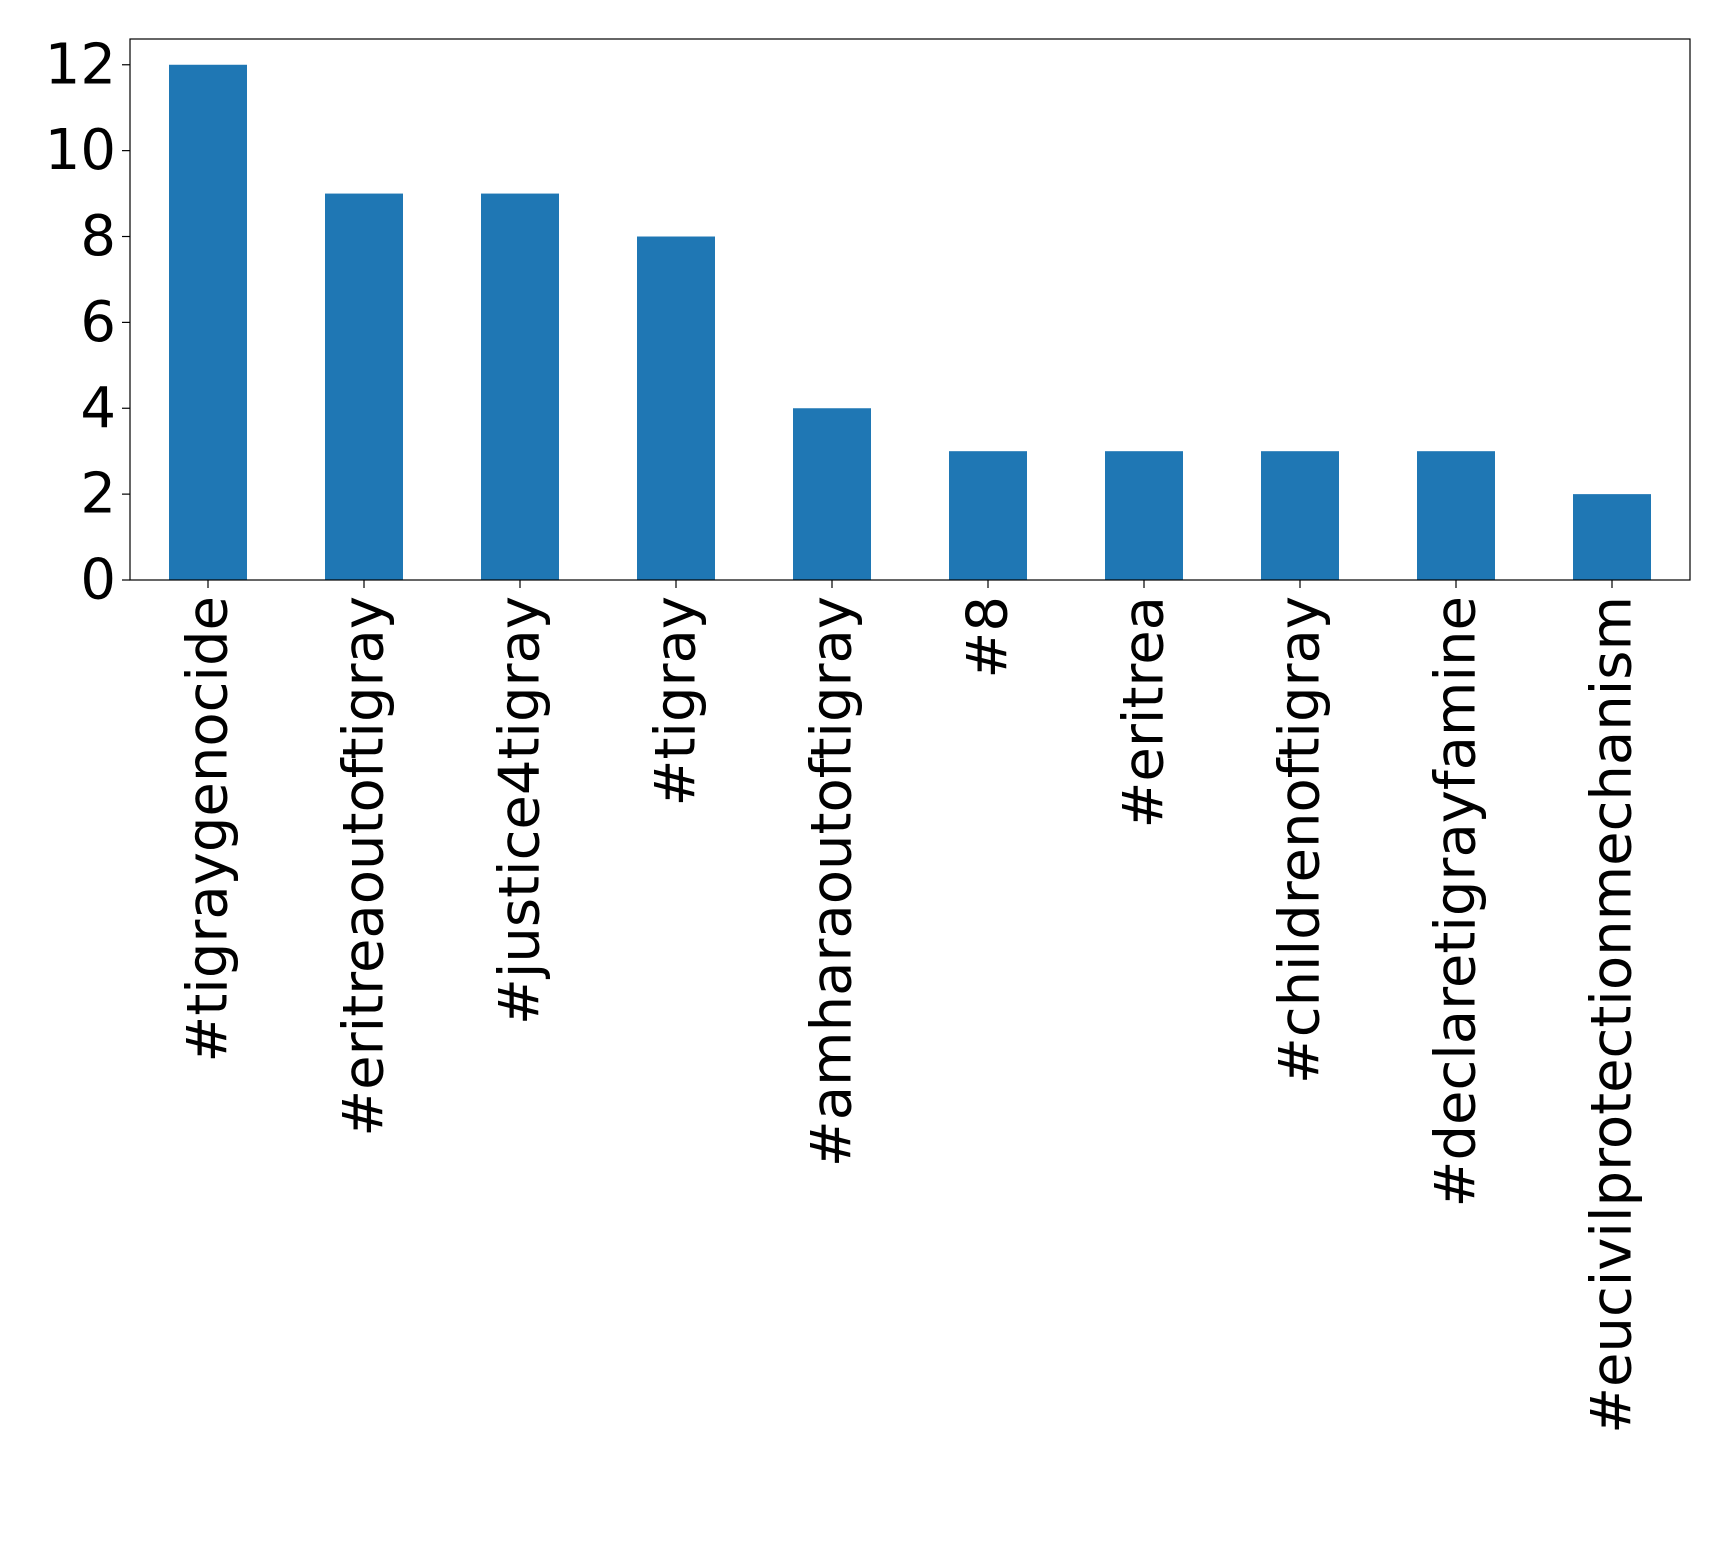  Describe the element at coordinates (832, 881) in the screenshot. I see `x-tick-label-4: #amharaoutoftigray` at that location.